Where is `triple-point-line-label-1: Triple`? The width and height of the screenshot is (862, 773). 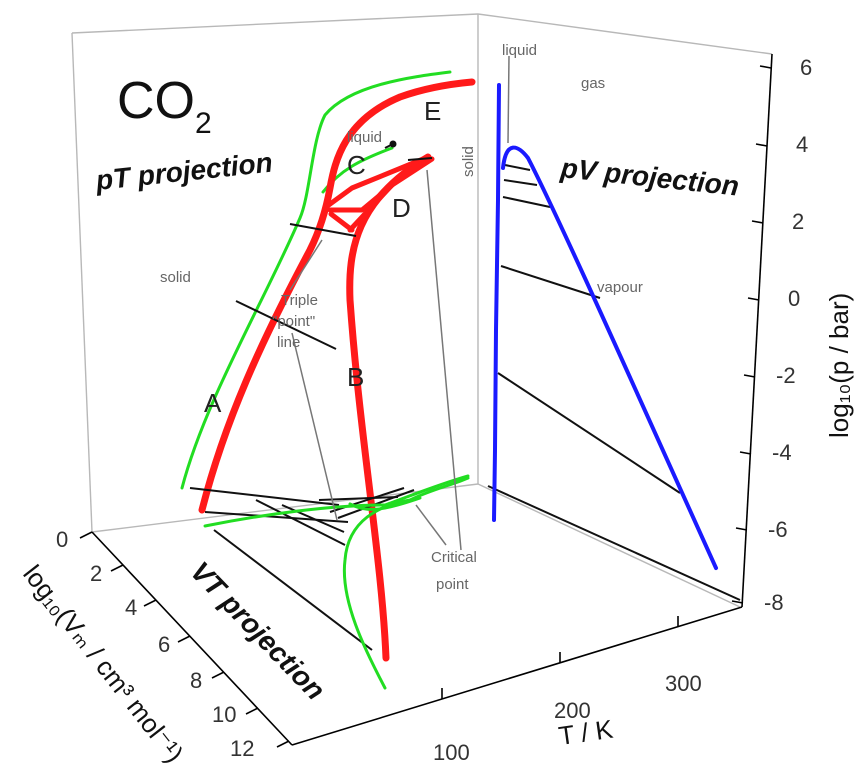 triple-point-line-label-1: Triple is located at coordinates (299, 300).